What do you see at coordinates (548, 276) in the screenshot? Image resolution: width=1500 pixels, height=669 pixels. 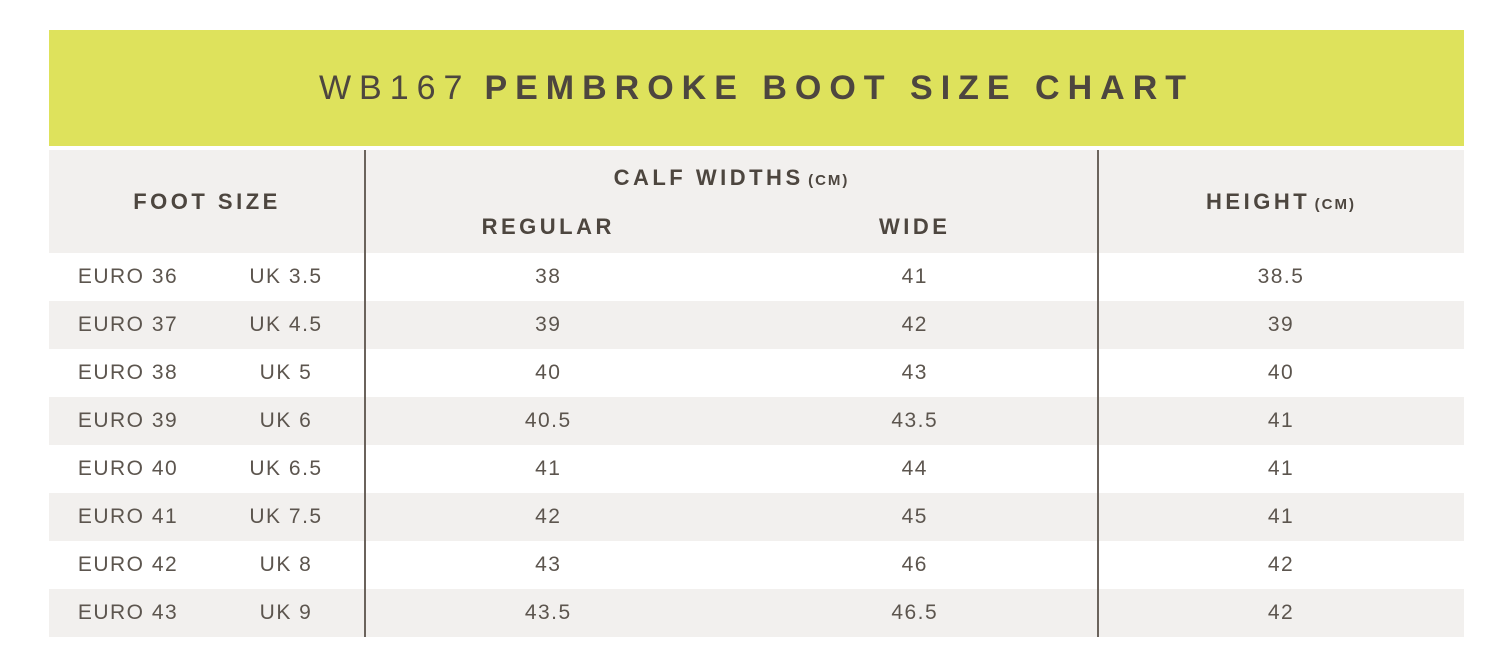 I see `cell-calf-regular: 38` at bounding box center [548, 276].